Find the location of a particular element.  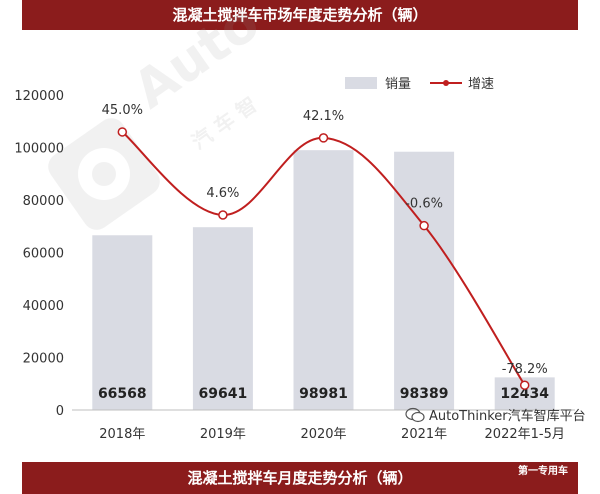

growth-label: -0.6% is located at coordinates (424, 204).